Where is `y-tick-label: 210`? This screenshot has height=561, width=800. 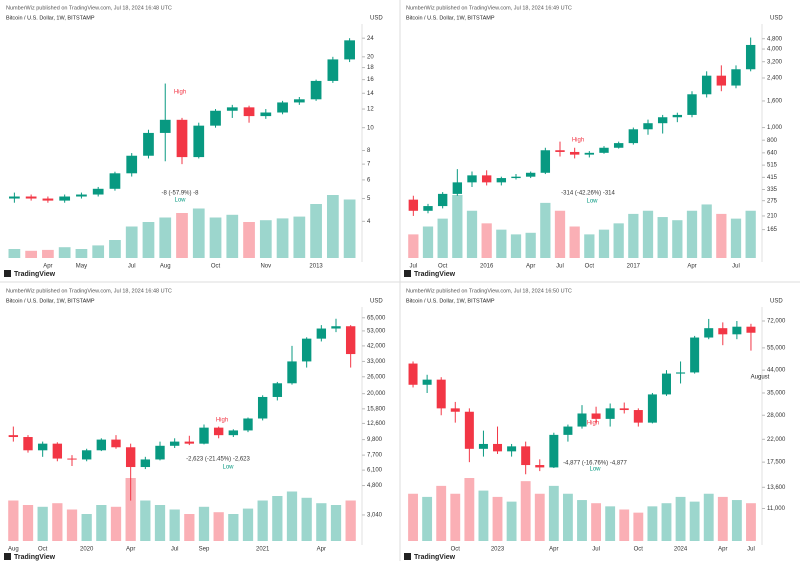 y-tick-label: 210 is located at coordinates (772, 217).